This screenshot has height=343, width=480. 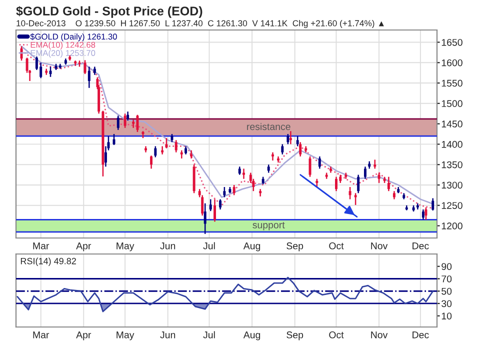 What do you see at coordinates (63, 46) in the screenshot?
I see `legend-label: EMA(10) 1242.68` at bounding box center [63, 46].